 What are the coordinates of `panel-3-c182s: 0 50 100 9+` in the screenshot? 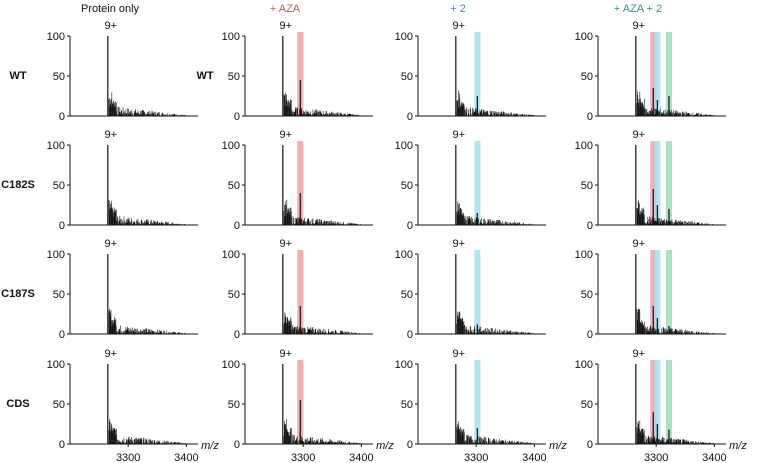 It's located at (650, 180).